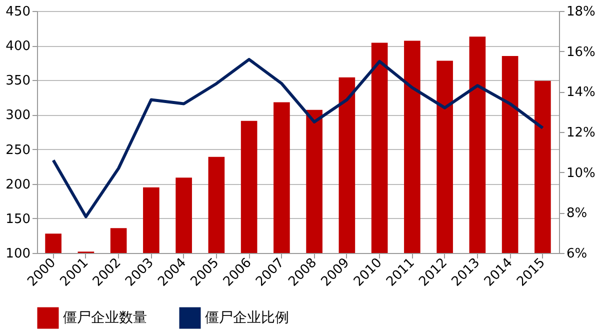 The width and height of the screenshot is (600, 336). Describe the element at coordinates (18, 184) in the screenshot. I see `y-tick-label: 200` at that location.